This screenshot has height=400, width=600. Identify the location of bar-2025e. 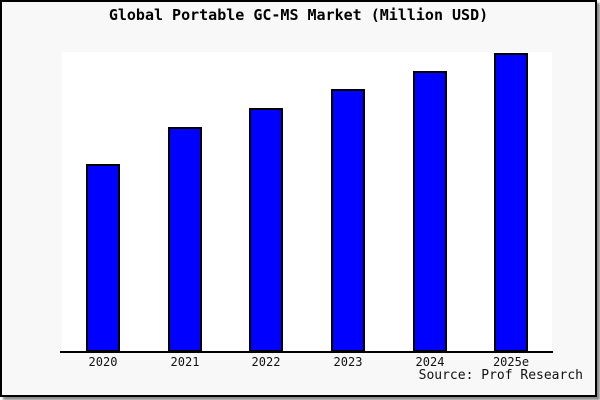
(511, 202).